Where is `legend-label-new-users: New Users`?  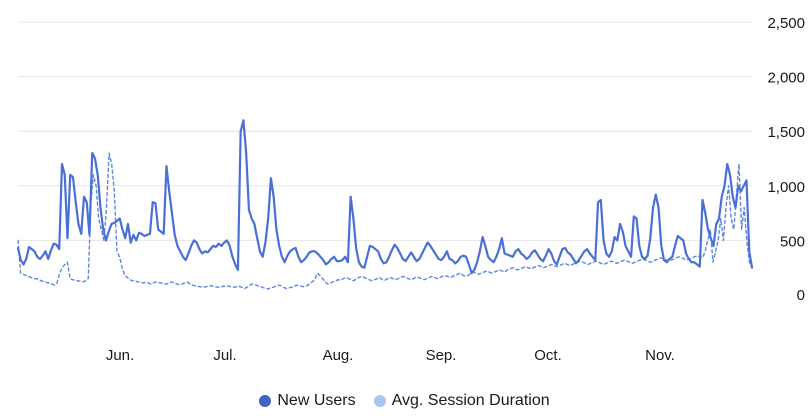 legend-label-new-users: New Users is located at coordinates (316, 400).